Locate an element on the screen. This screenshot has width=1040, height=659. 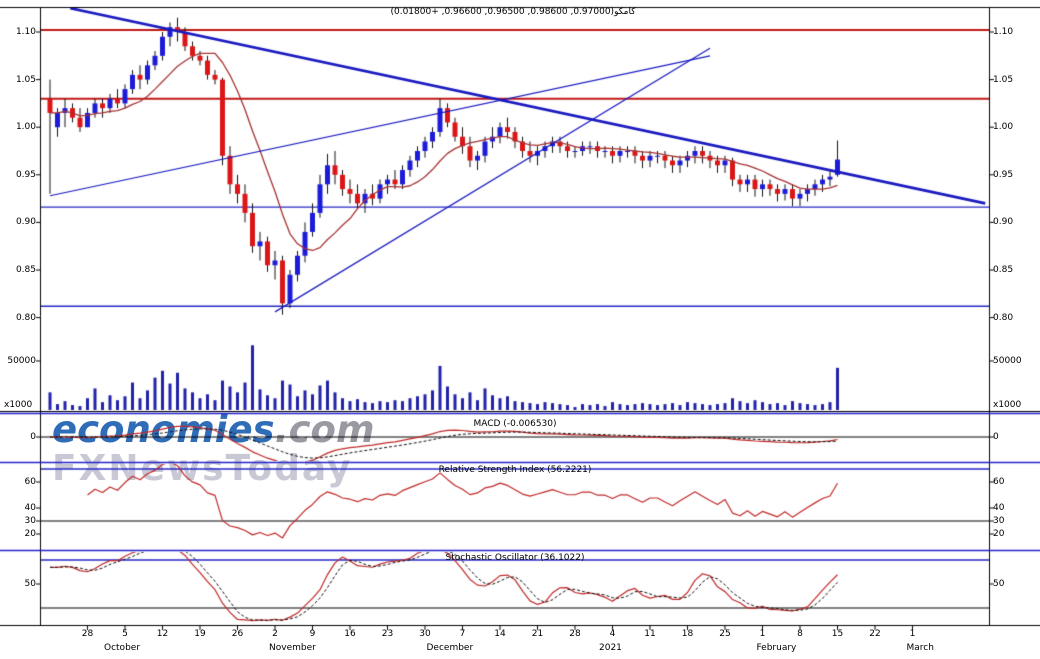
rsi-title: Relative Strength Index (56.2221) is located at coordinates (515, 470).